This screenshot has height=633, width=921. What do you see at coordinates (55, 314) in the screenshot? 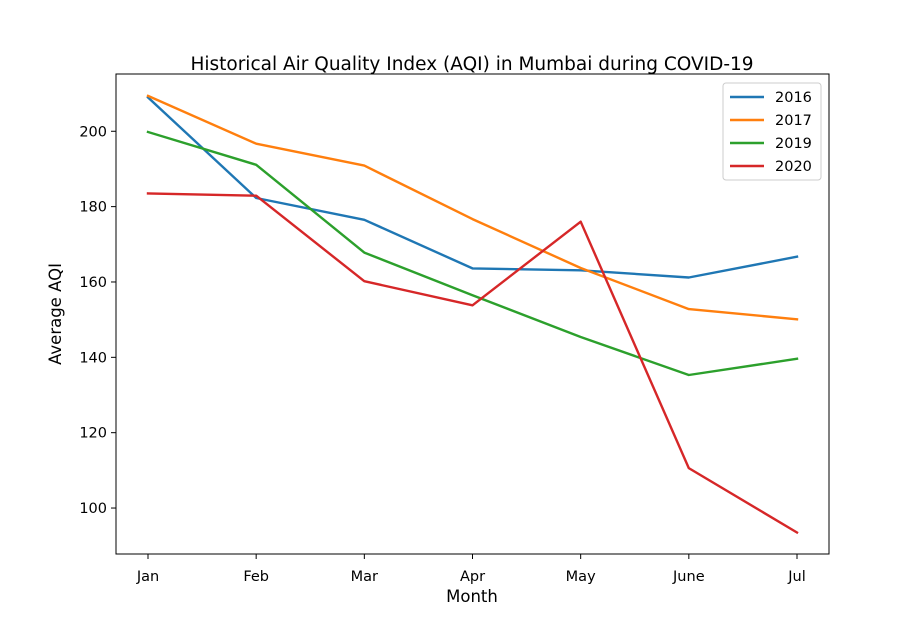
I see `y-axis-title: Average AQI` at bounding box center [55, 314].